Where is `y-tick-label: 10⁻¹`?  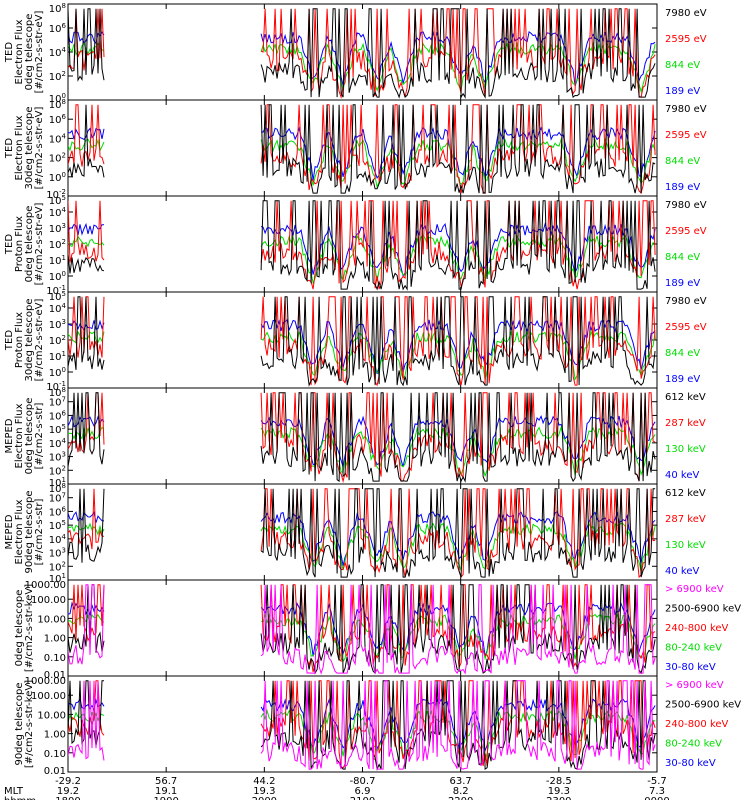 y-tick-label: 10⁻¹ is located at coordinates (56, 290).